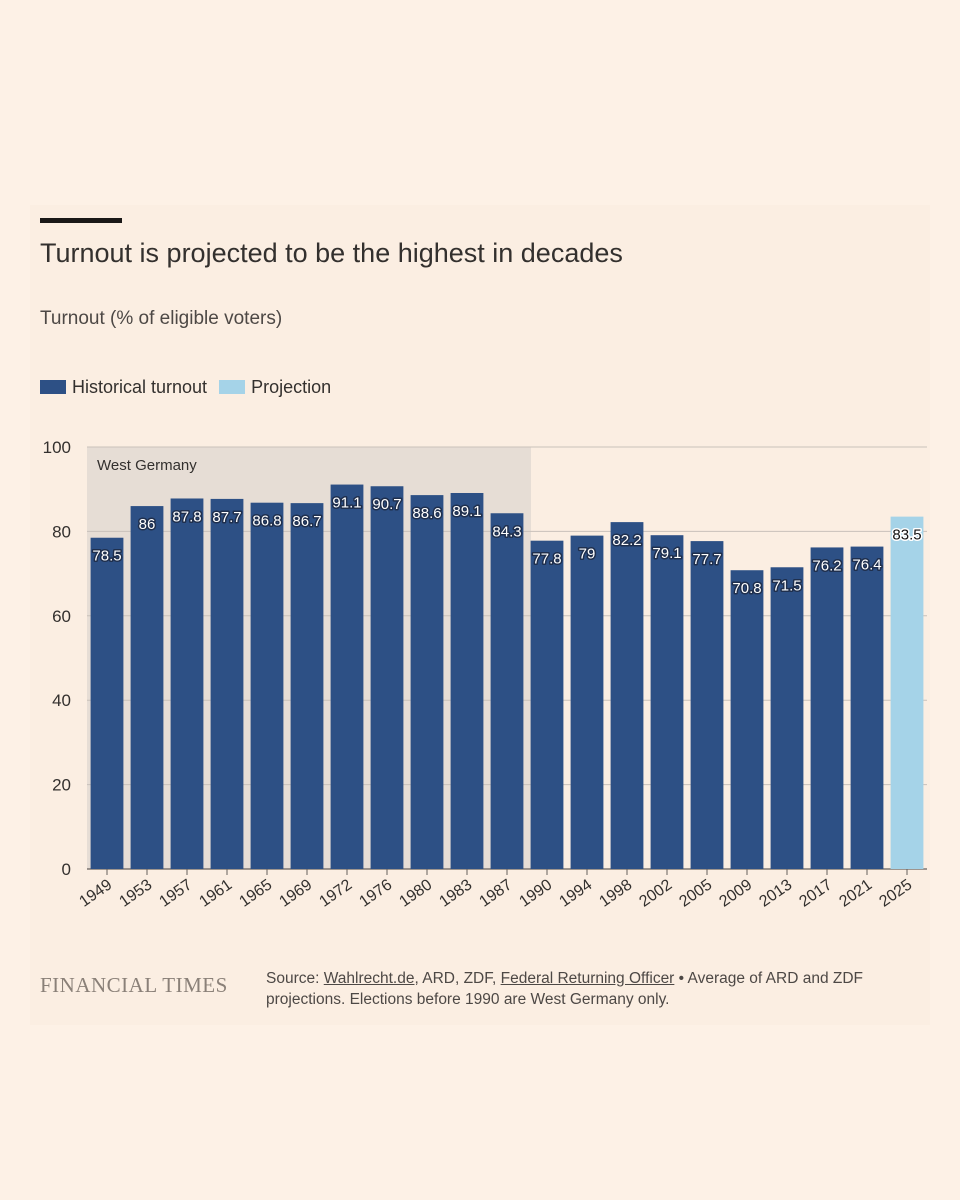  I want to click on x-tick-label-1987: 1987, so click(495, 893).